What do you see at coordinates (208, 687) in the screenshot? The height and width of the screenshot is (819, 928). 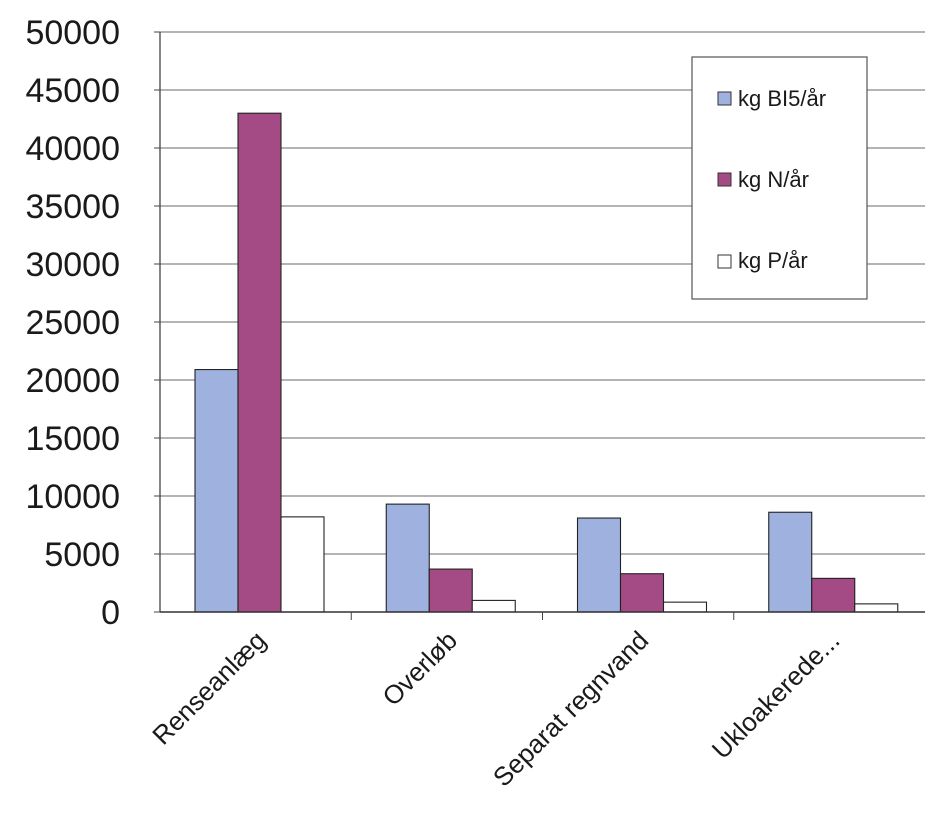 I see `x-category-label: Renseanlæg` at bounding box center [208, 687].